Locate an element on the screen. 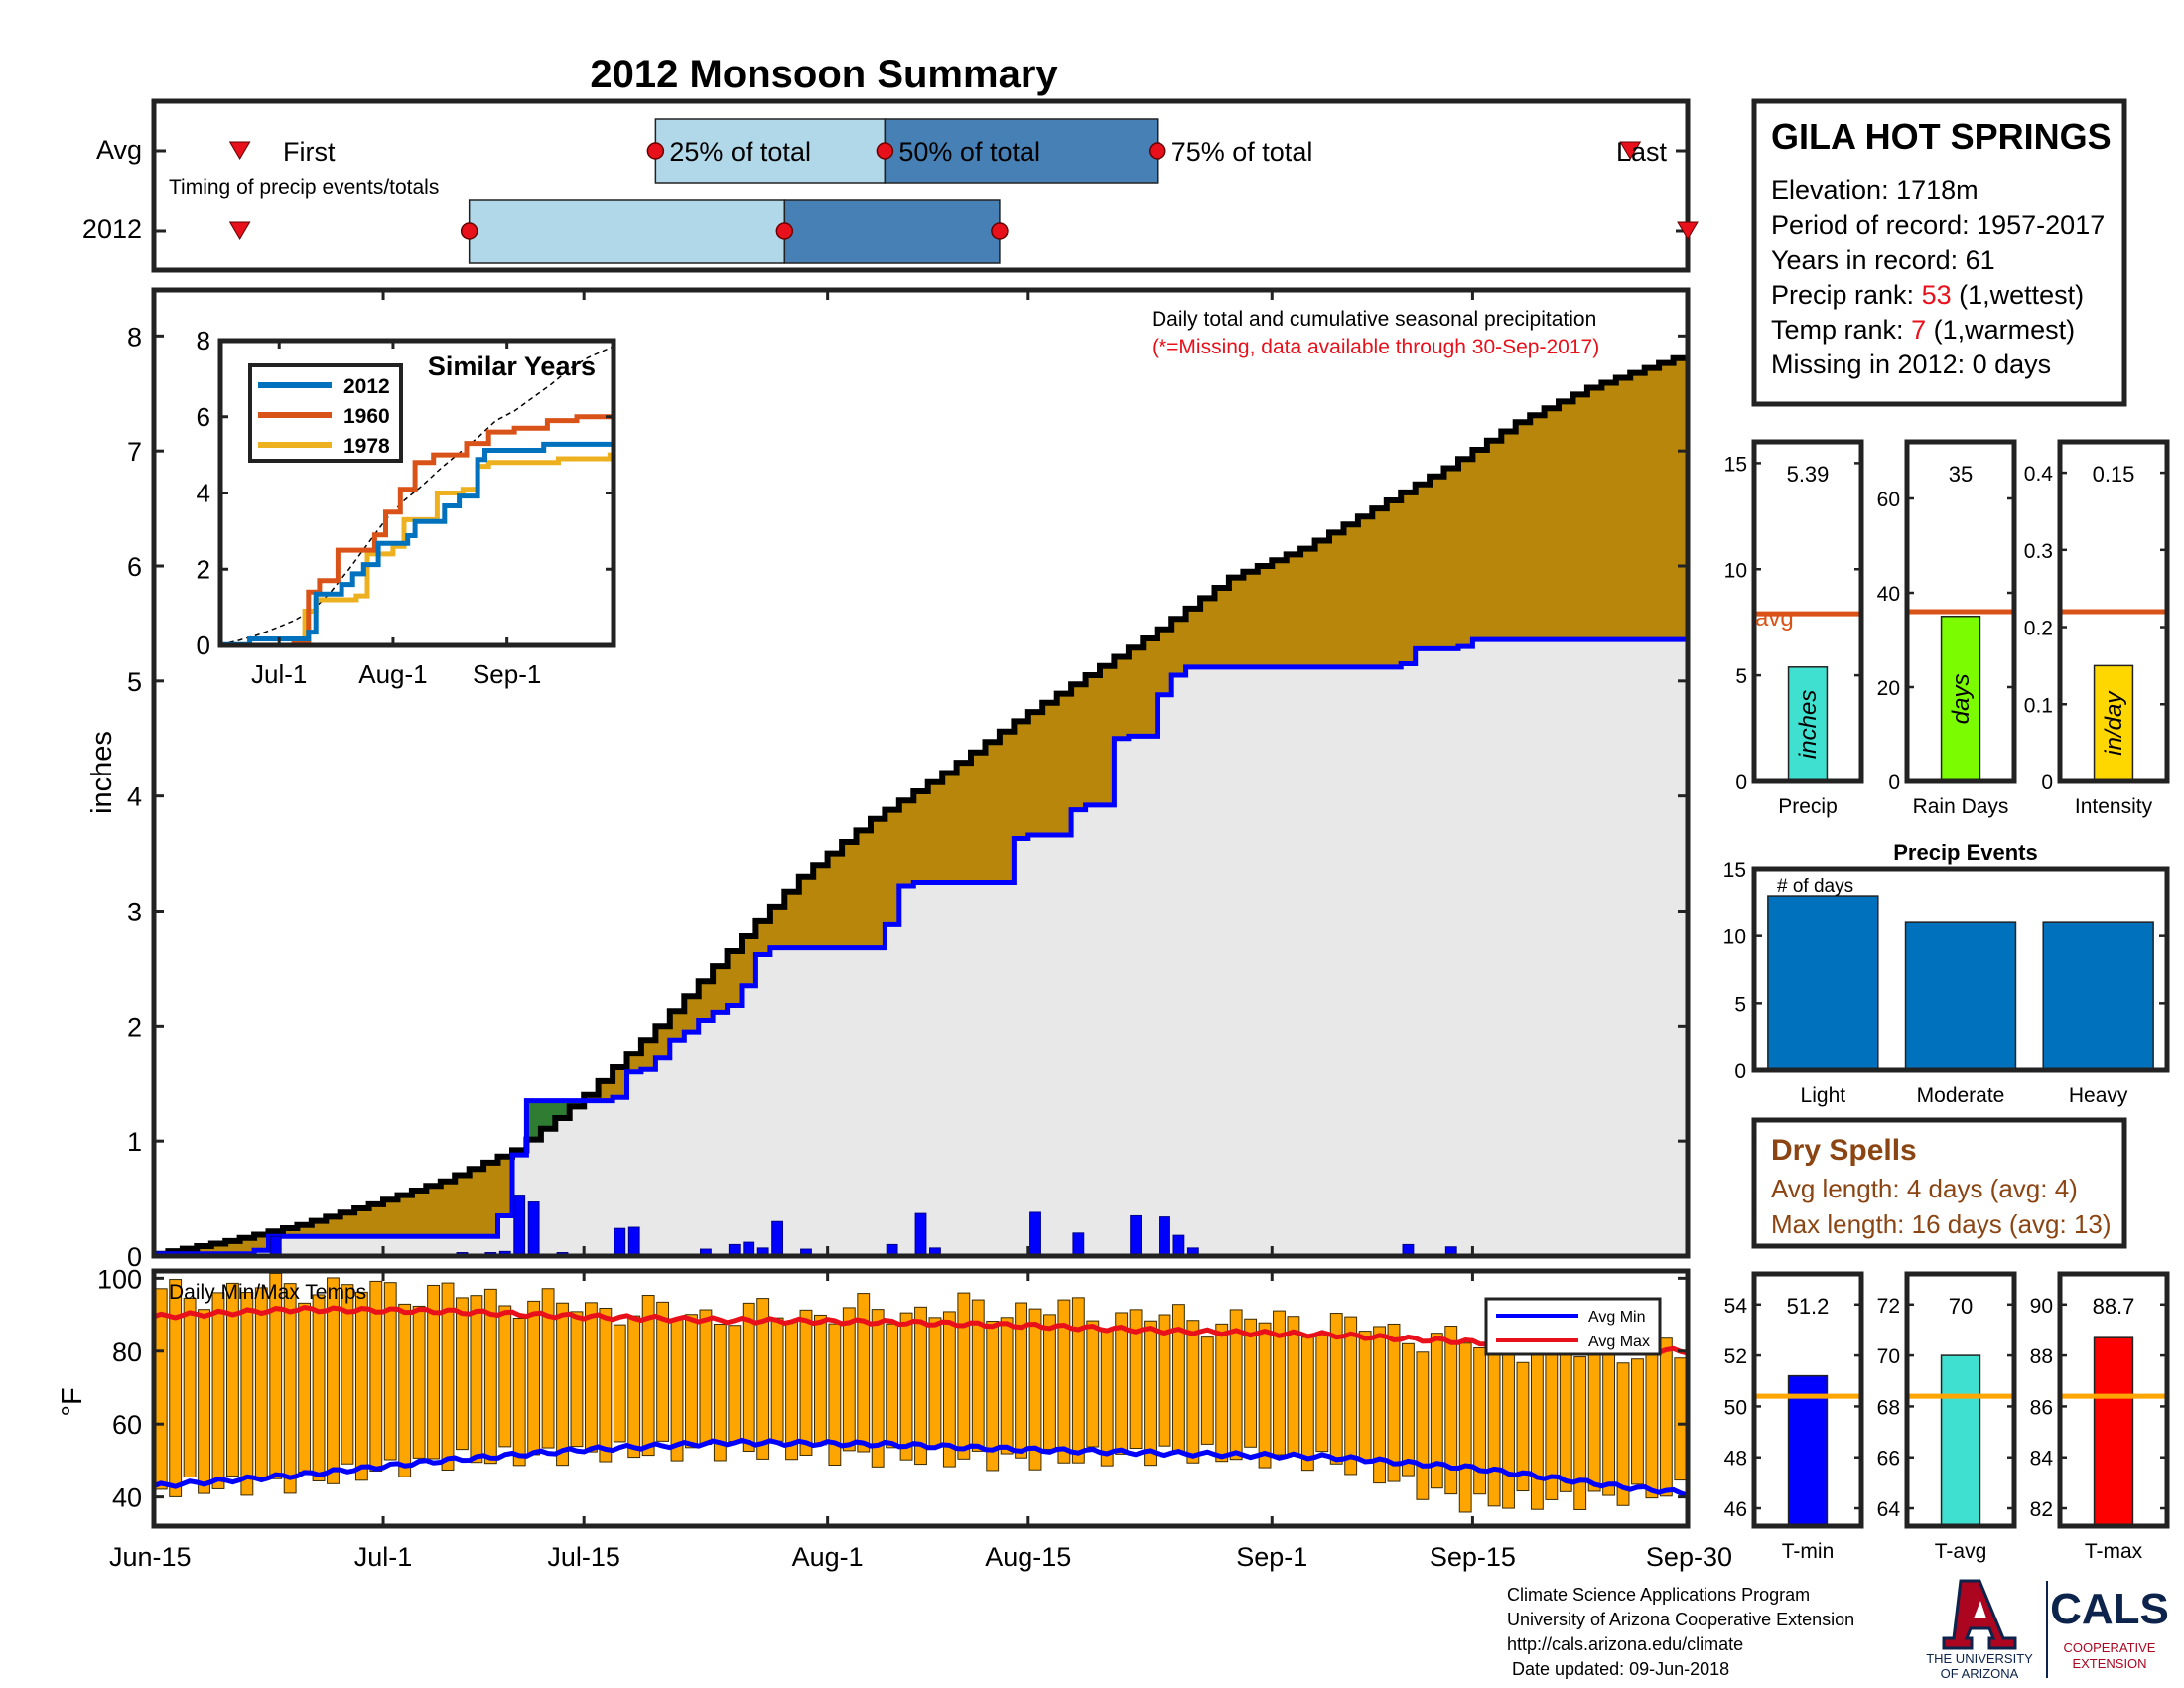  temp-legend-box is located at coordinates (1573, 1326).